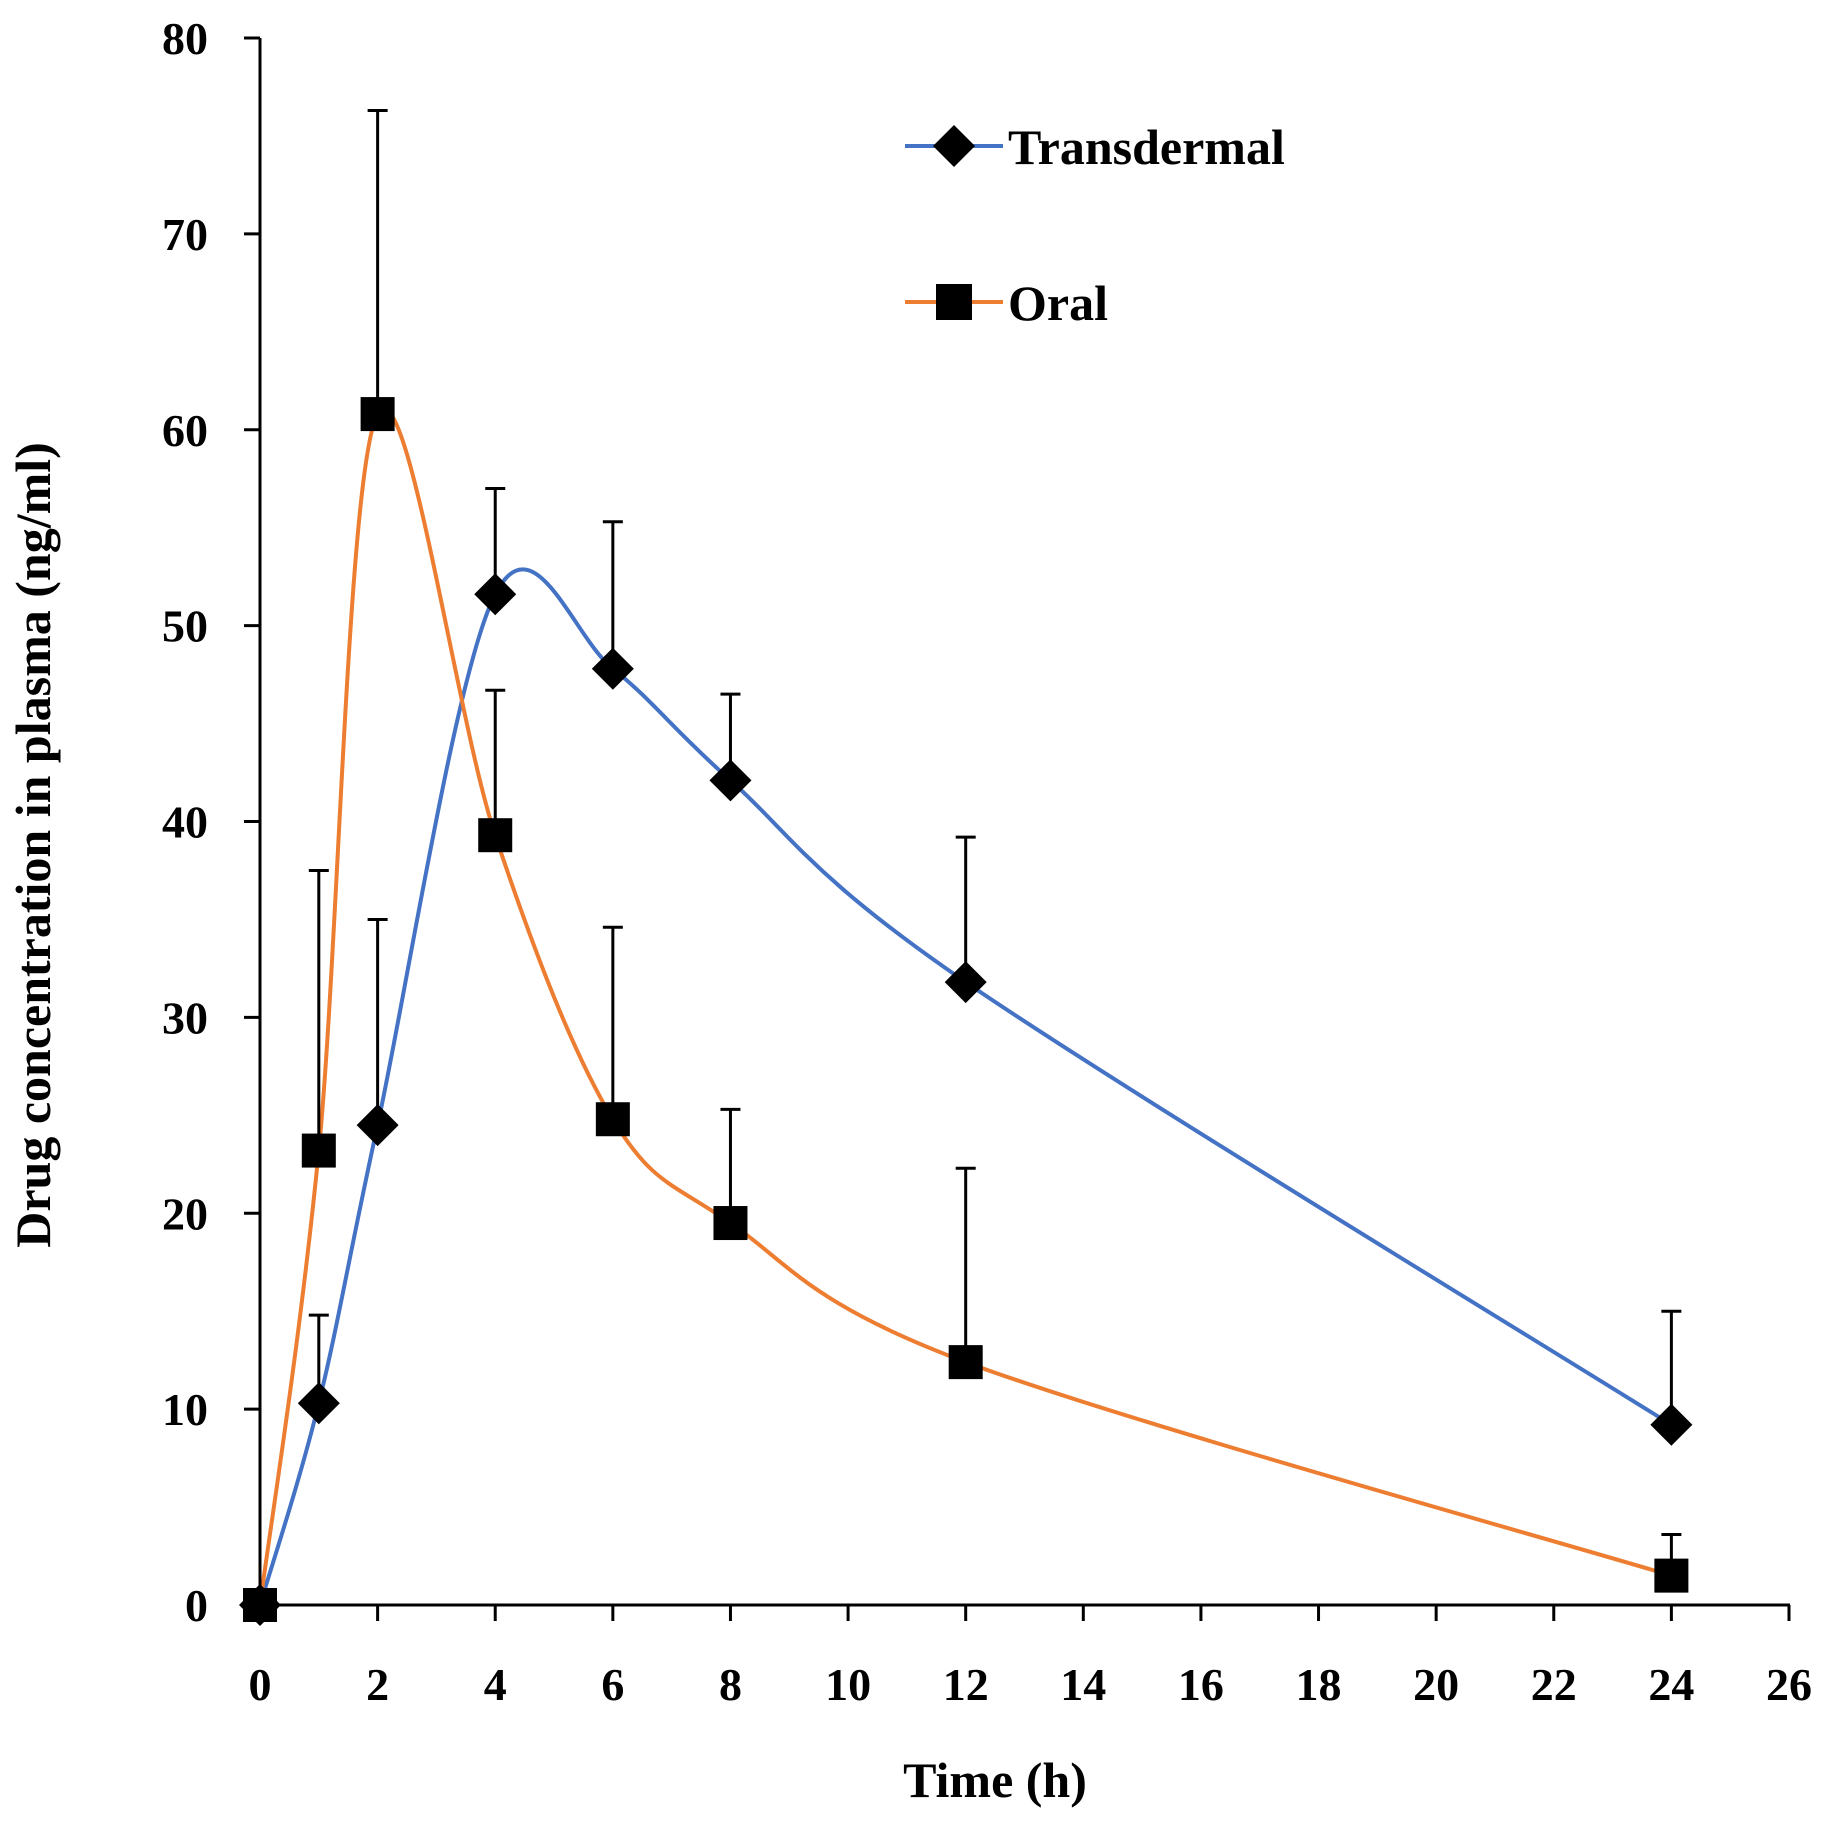 The height and width of the screenshot is (1826, 1836). I want to click on x-tick-labels: 0 2 4 6 8 10 12 14 16 18 20 22 24 26, so click(1031, 1684).